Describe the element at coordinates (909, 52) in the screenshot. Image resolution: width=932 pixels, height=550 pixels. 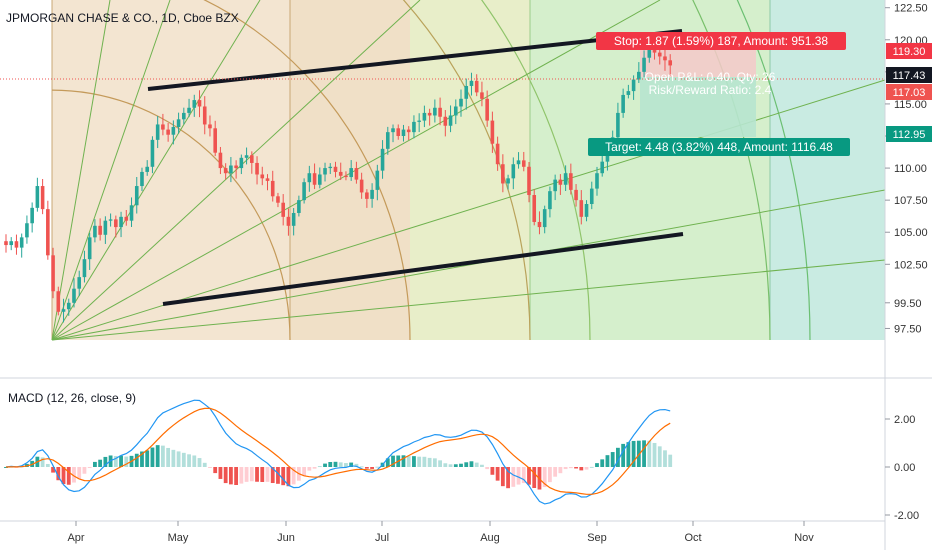
I see `stop-price-text: 119.30` at that location.